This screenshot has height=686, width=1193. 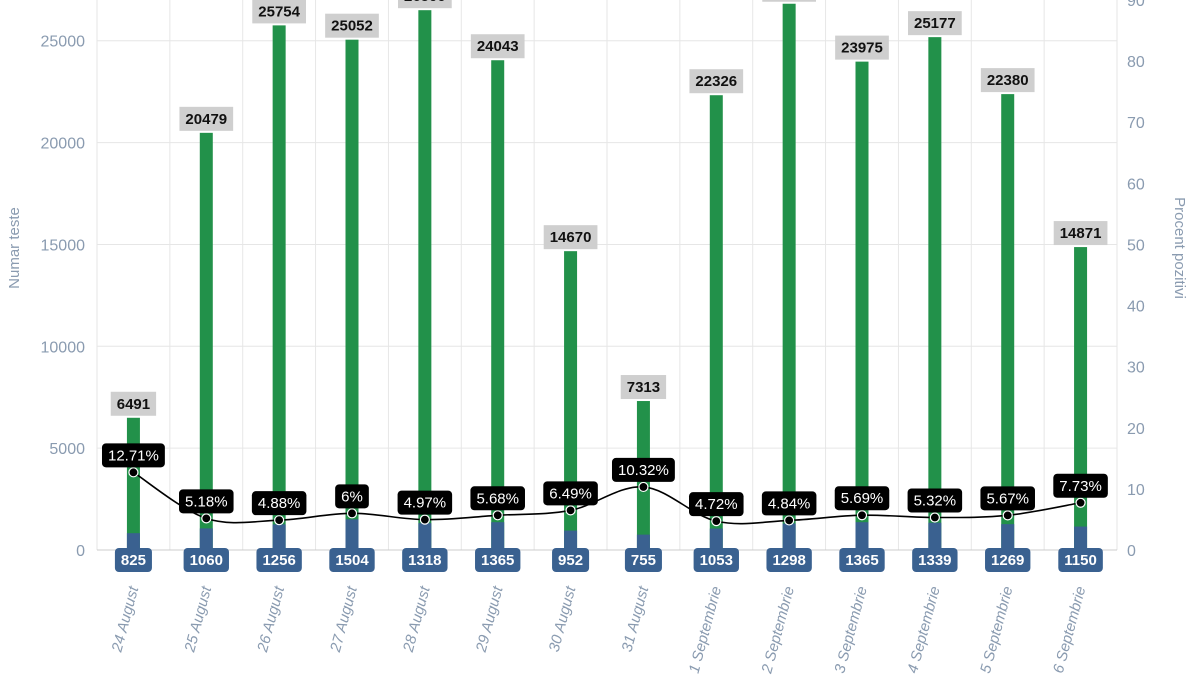 What do you see at coordinates (935, 500) in the screenshot?
I see `percent-label: 5.32%` at bounding box center [935, 500].